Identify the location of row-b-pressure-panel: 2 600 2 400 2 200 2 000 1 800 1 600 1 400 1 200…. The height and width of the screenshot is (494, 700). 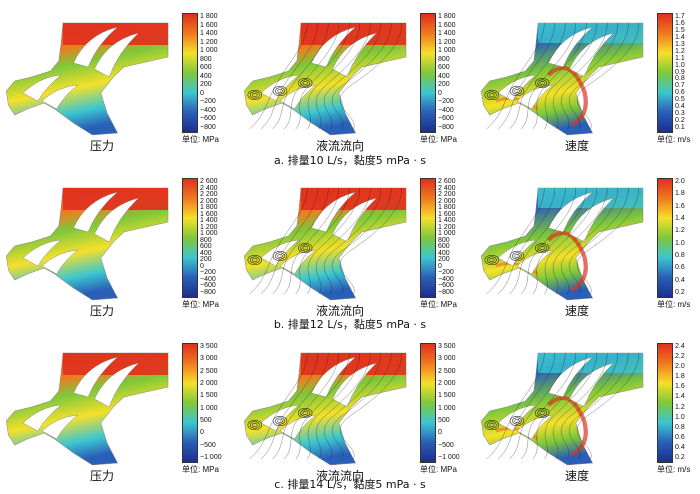
(115, 245).